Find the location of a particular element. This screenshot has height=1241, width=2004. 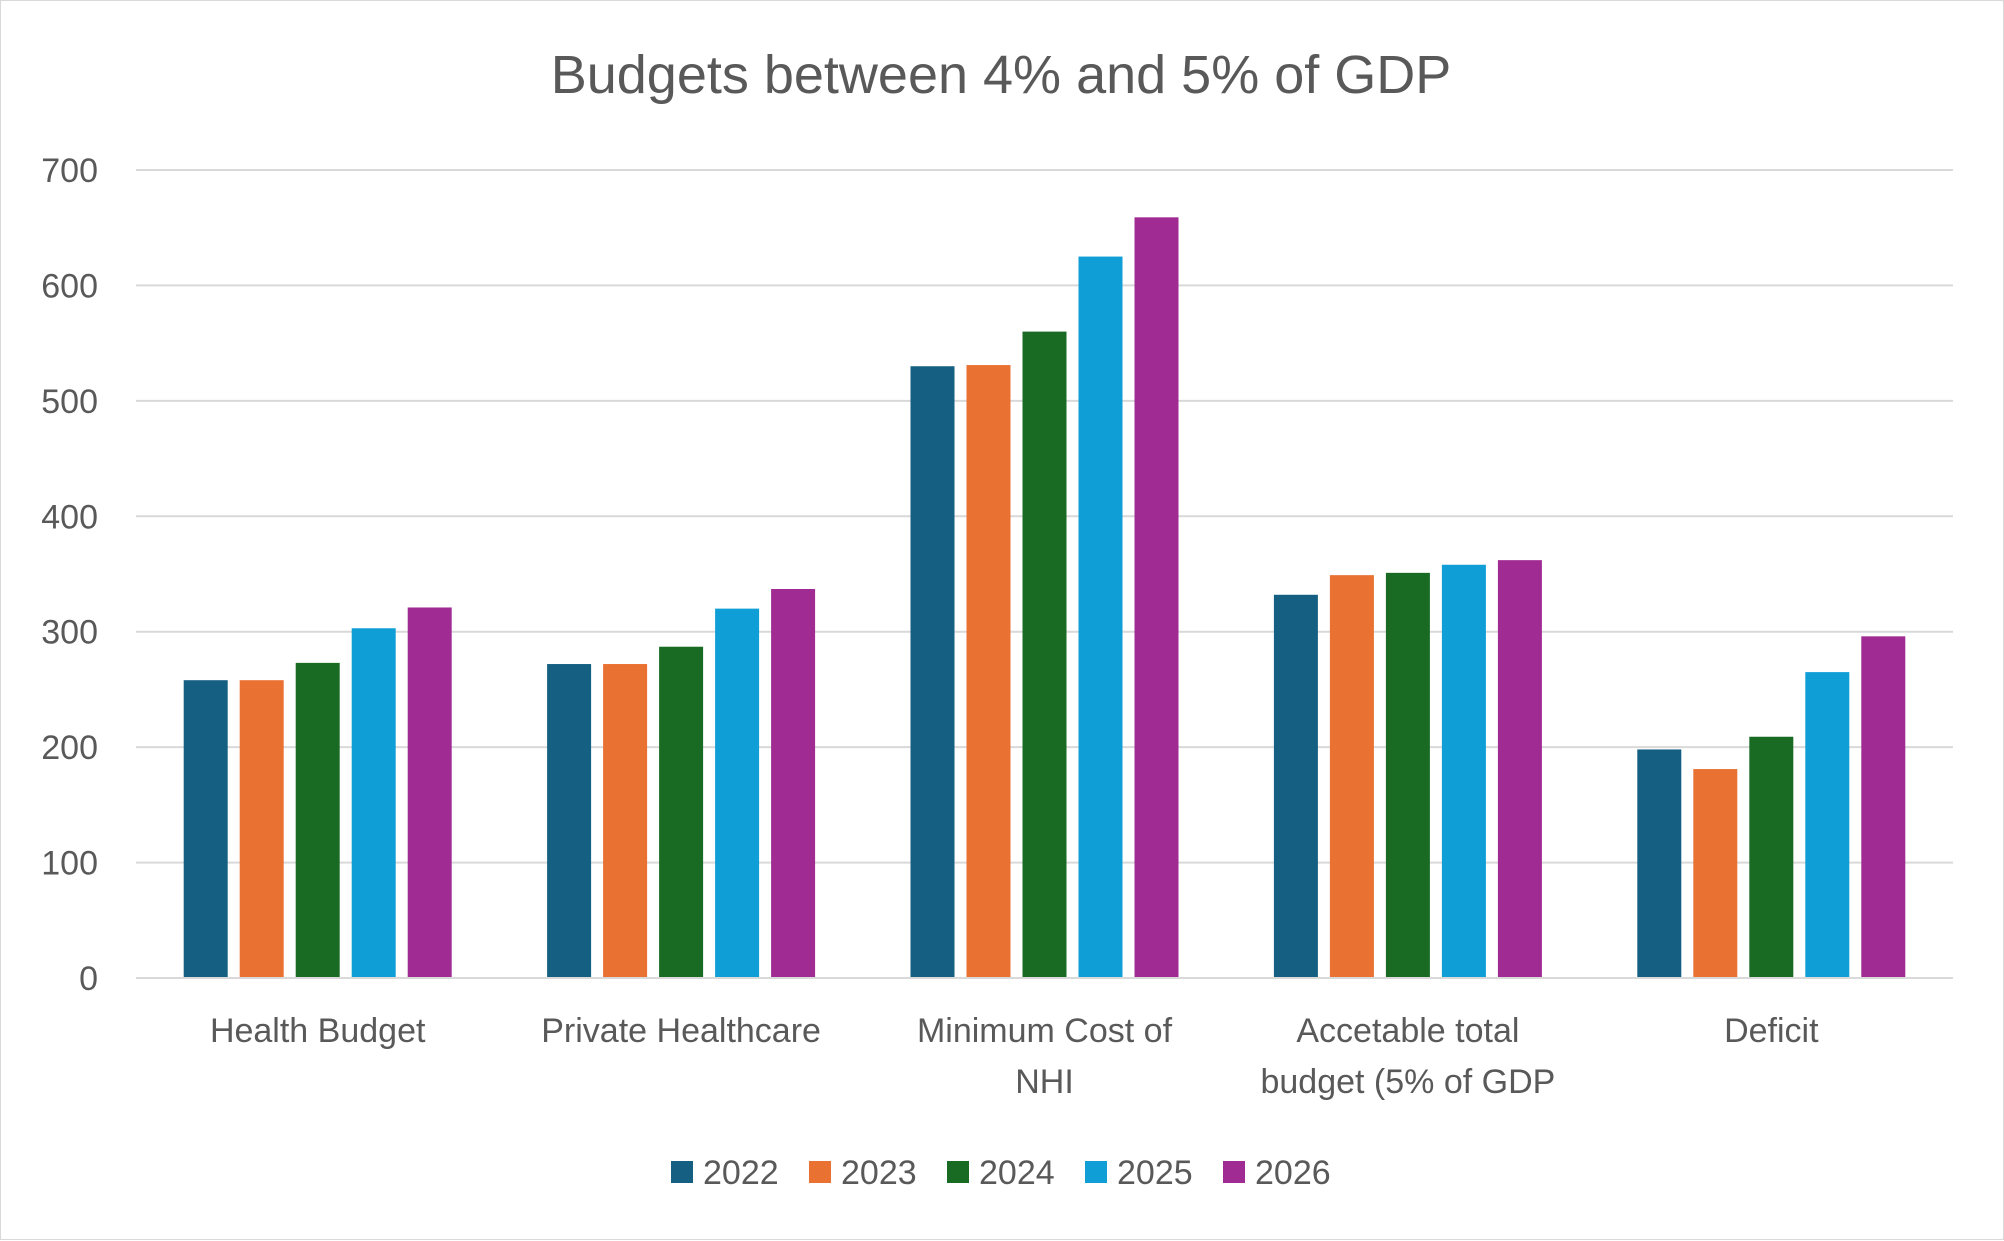

x-category-label: Private Healthcare is located at coordinates (681, 1031).